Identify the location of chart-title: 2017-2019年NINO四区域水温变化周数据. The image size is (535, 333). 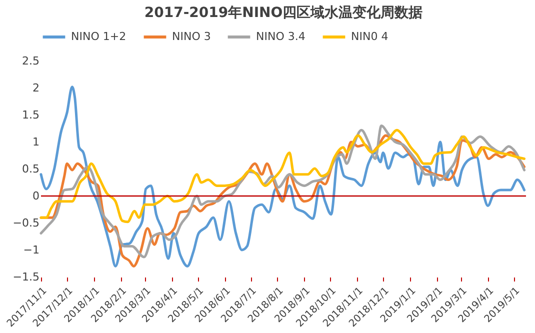
(283, 12).